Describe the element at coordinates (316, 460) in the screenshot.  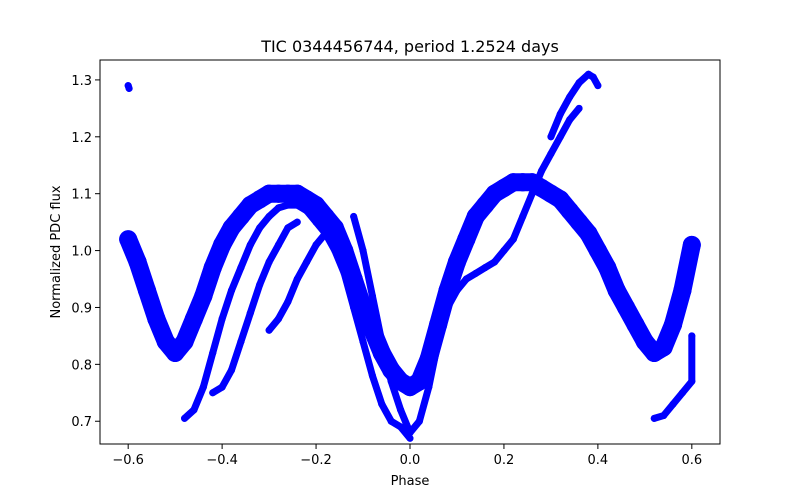
I see `x-tick-label: −0.2` at that location.